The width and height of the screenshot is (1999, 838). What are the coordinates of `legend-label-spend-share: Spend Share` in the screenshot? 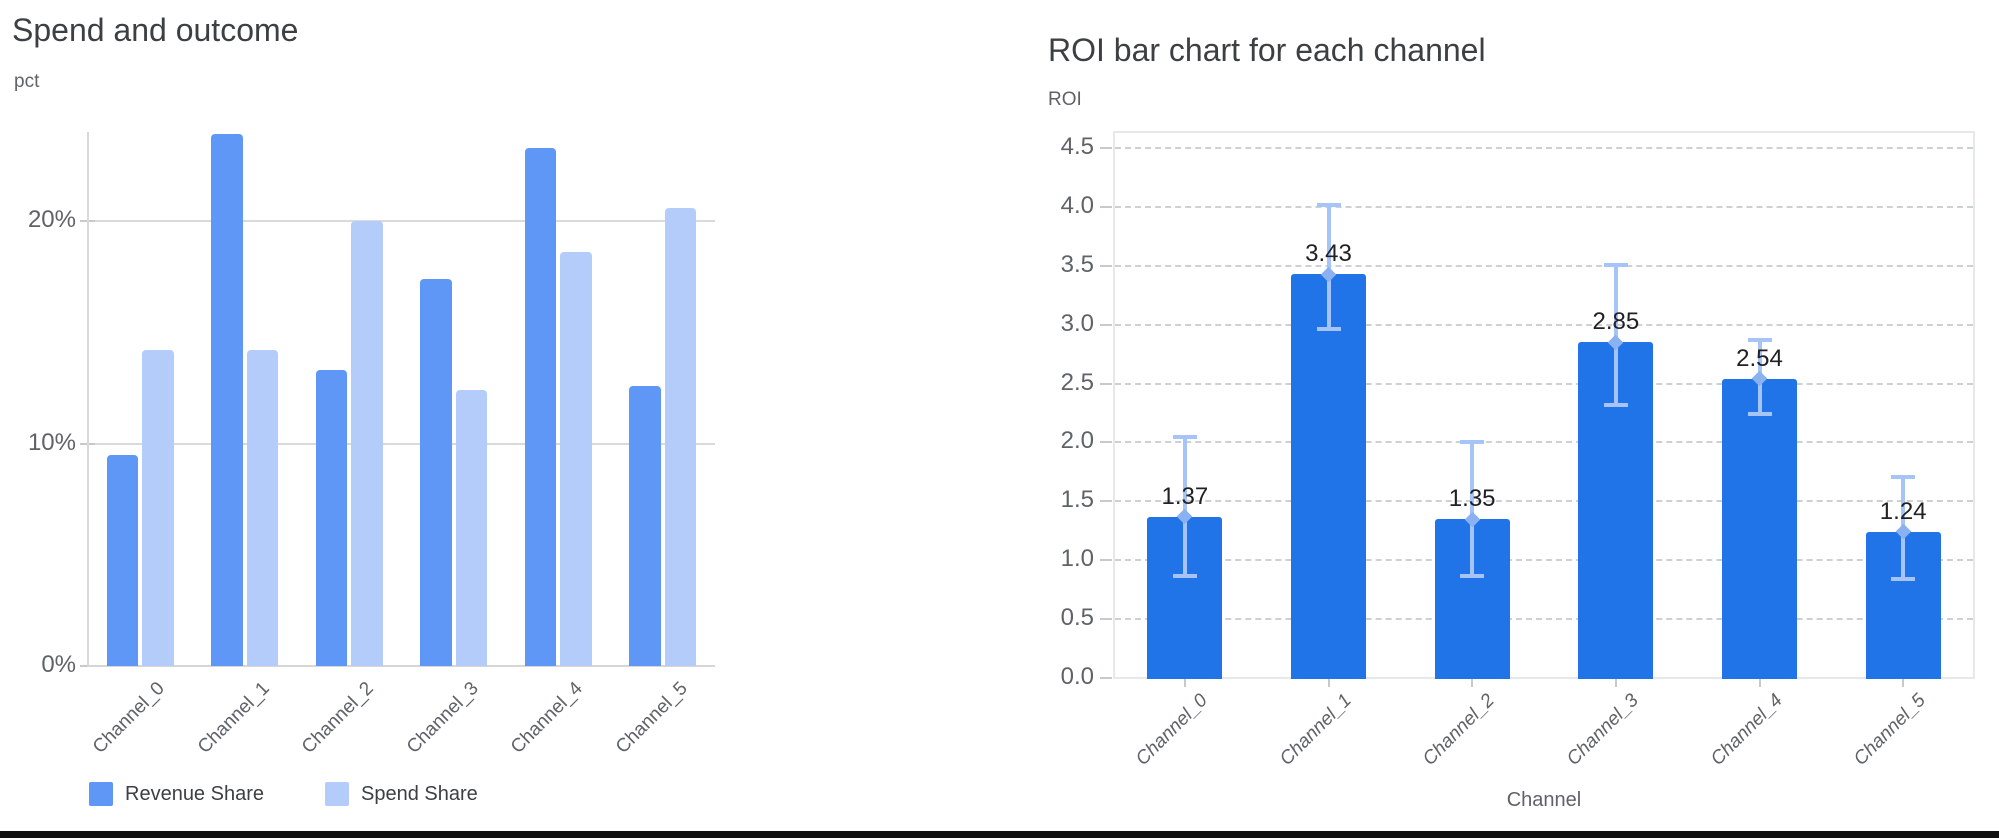 It's located at (419, 793).